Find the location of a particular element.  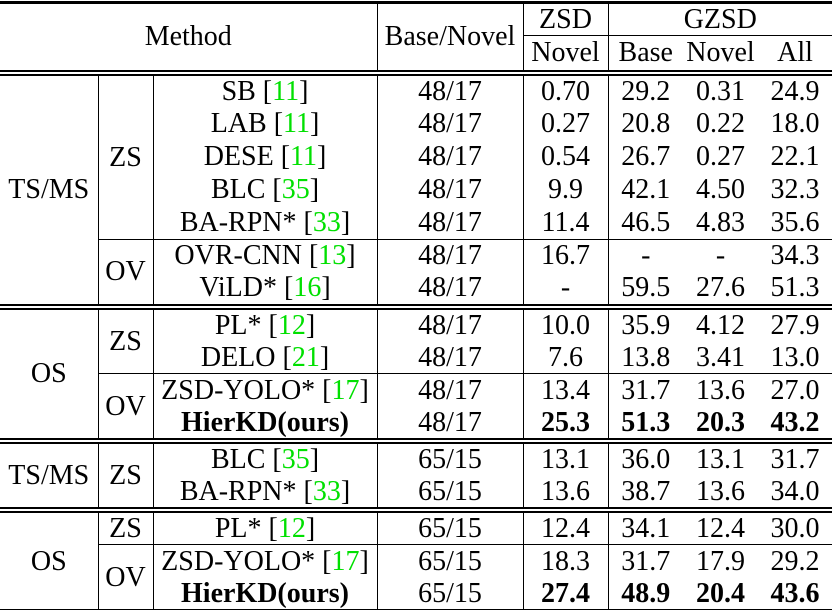

header-zsd-novel: Novel is located at coordinates (566, 54).